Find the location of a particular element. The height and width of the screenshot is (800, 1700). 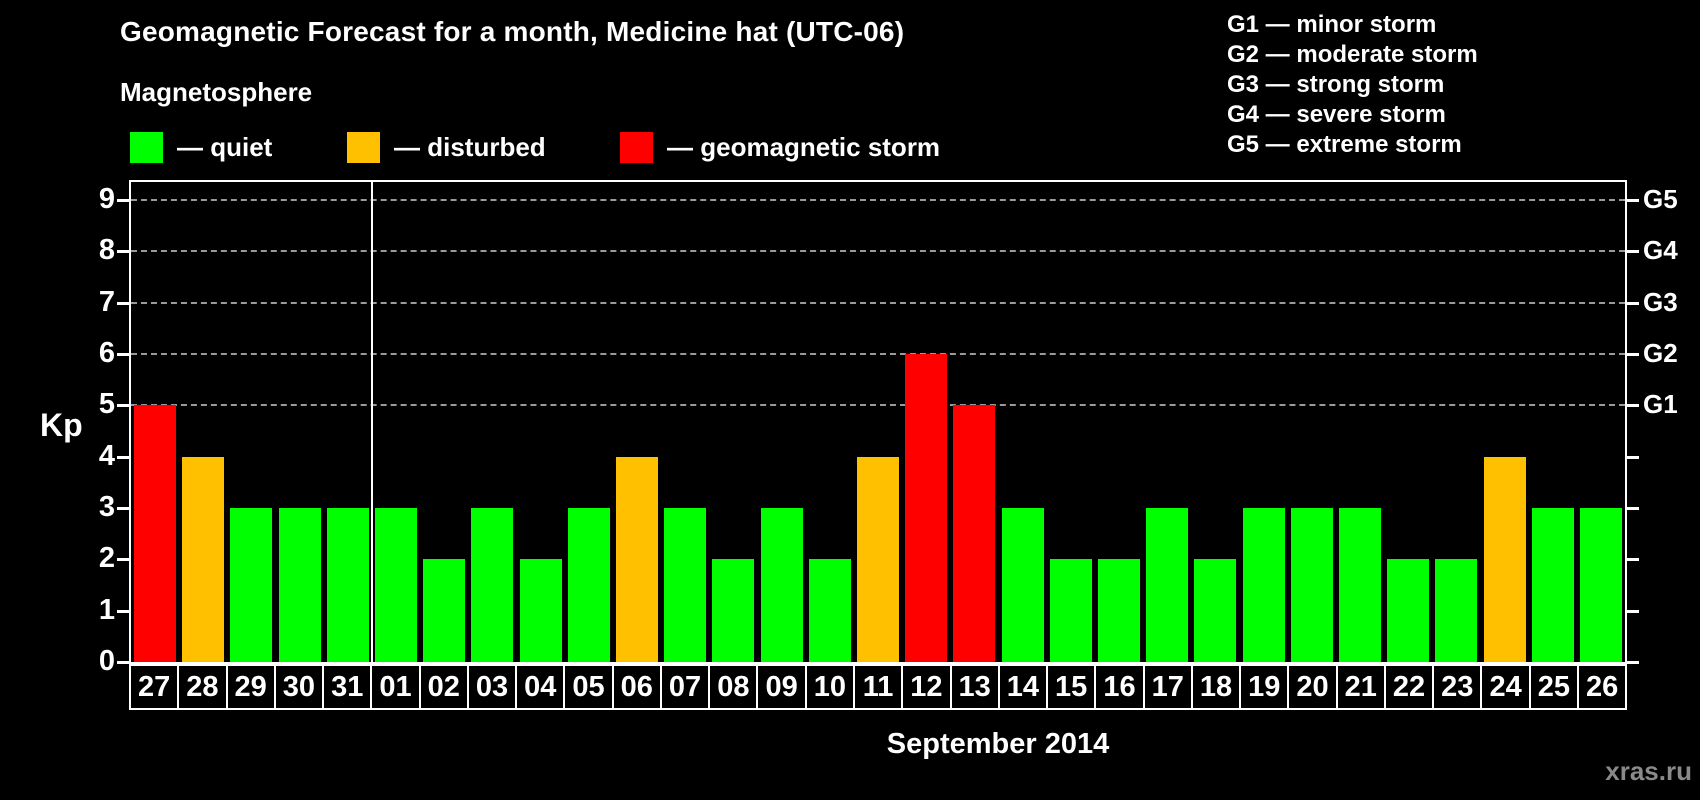

date-box-01: 01 is located at coordinates (395, 687).